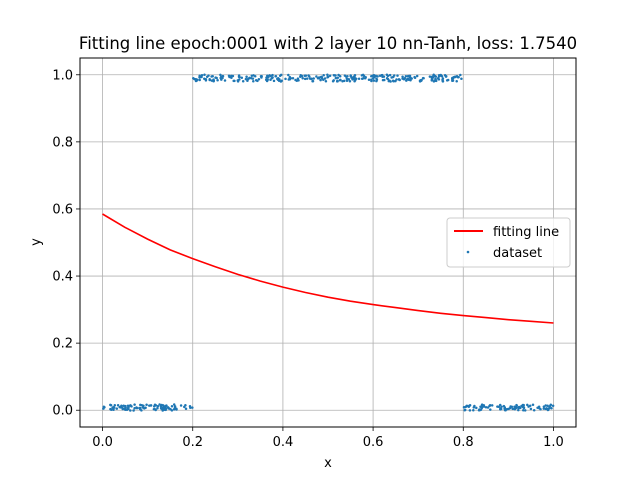 The image size is (640, 480). I want to click on x-tick-label: 0.8, so click(463, 442).